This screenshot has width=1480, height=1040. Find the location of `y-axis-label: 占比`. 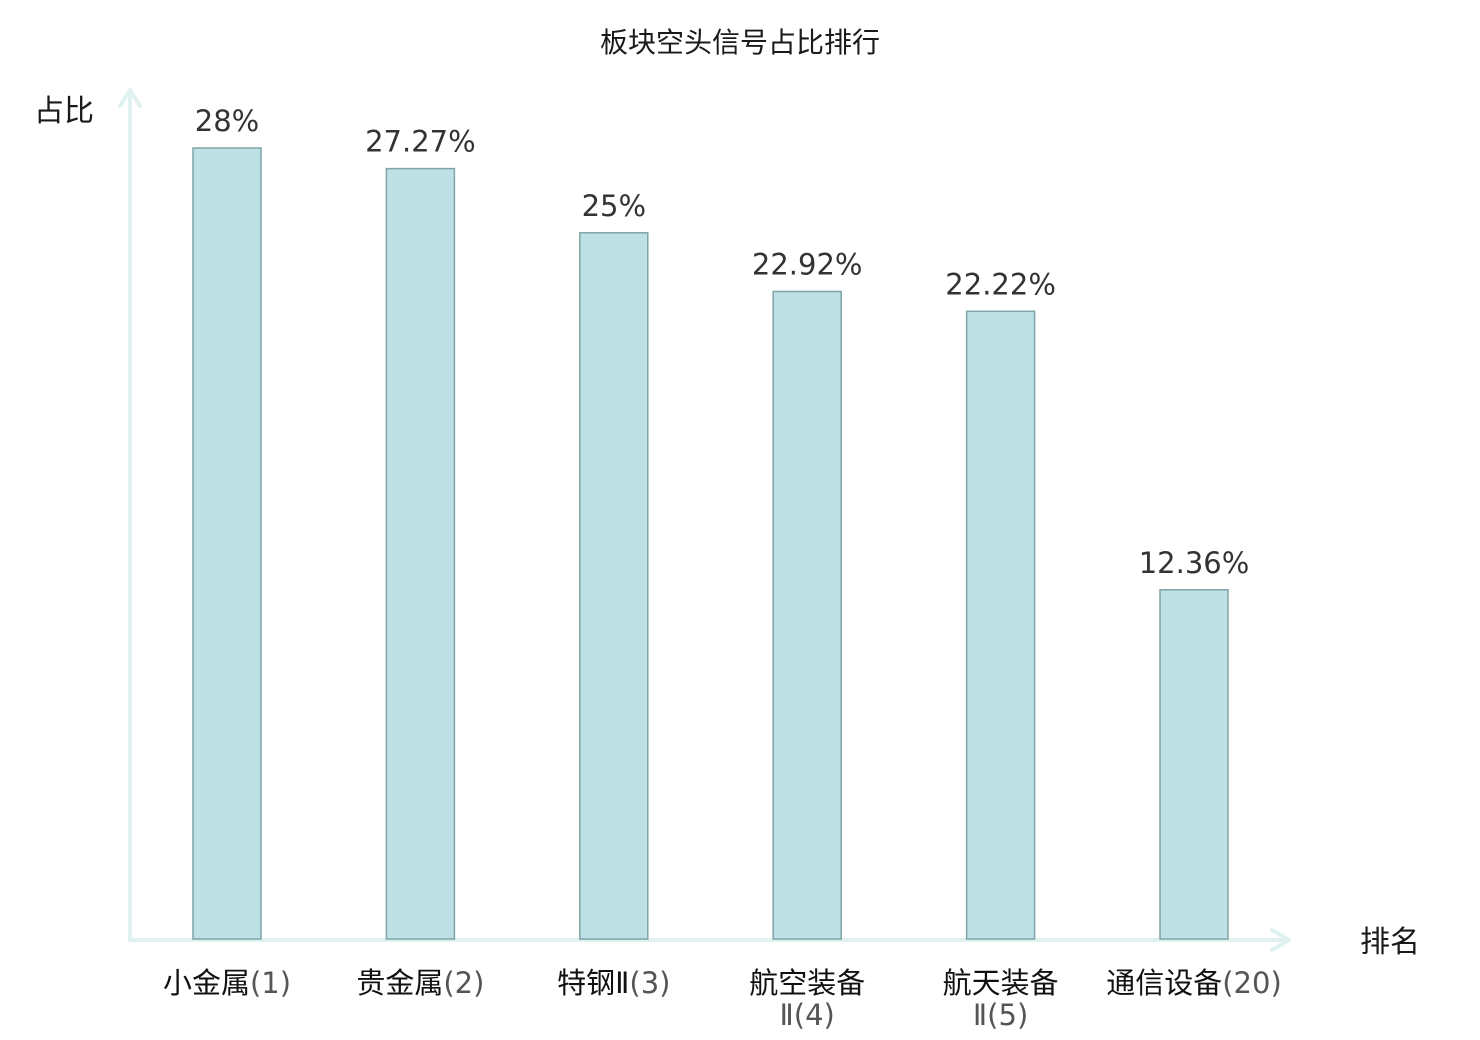

y-axis-label: 占比 is located at coordinates (64, 111).